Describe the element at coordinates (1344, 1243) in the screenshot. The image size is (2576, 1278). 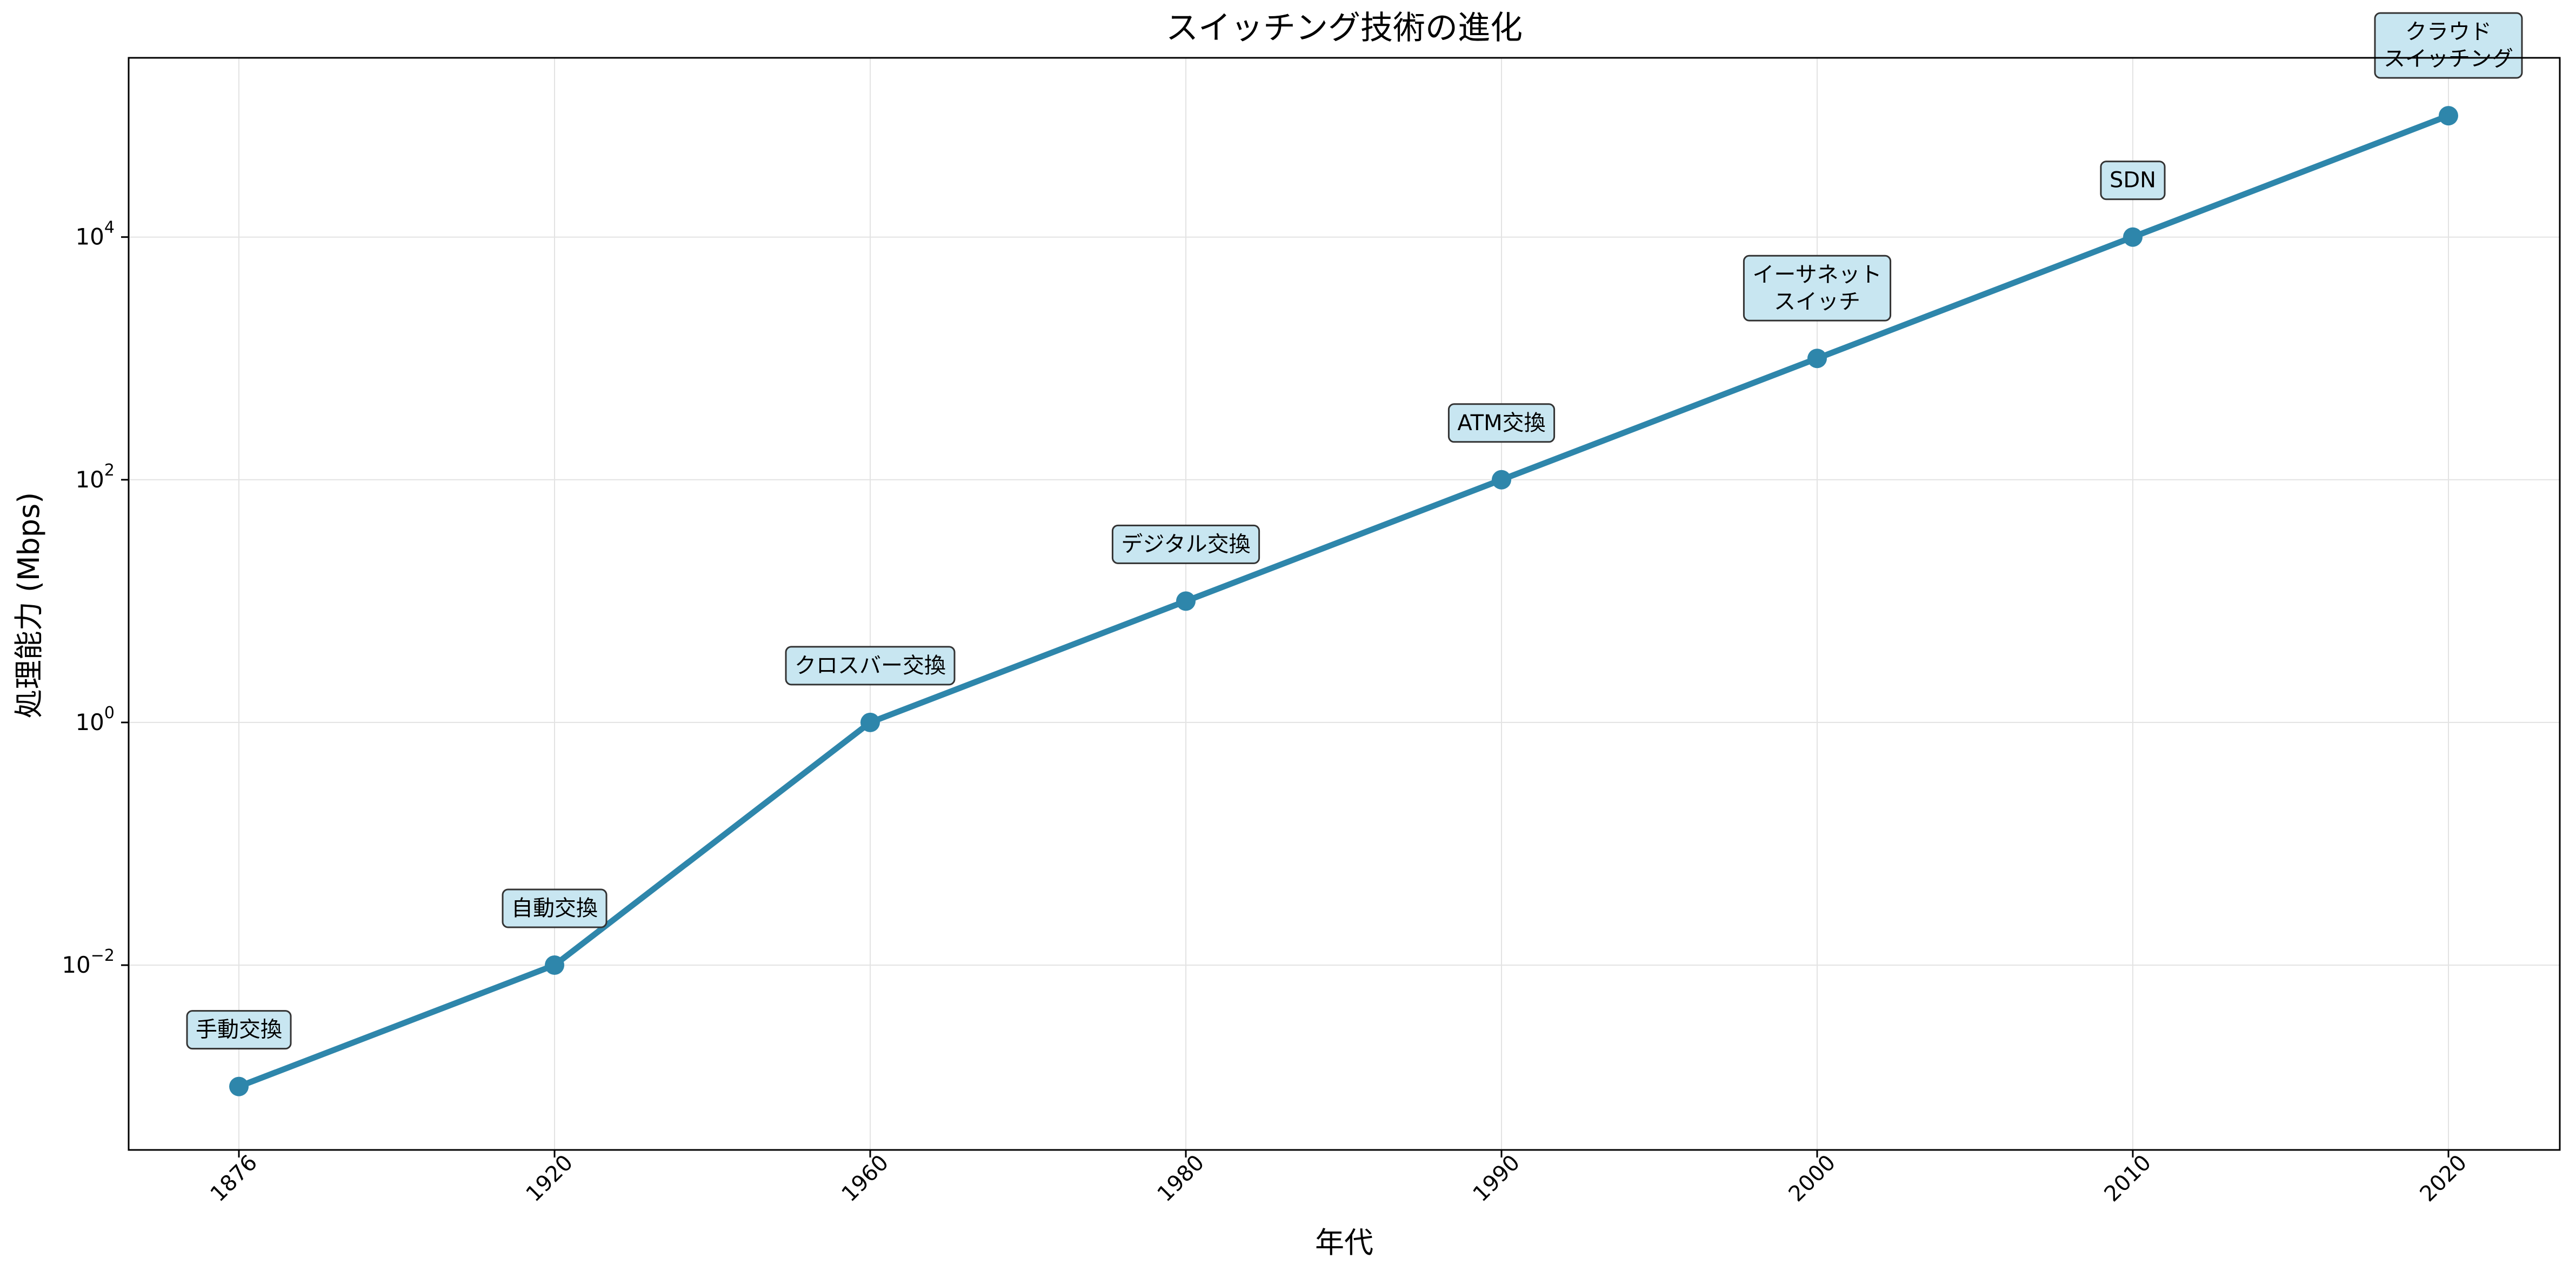
I see `x-axis-label: 年代` at that location.